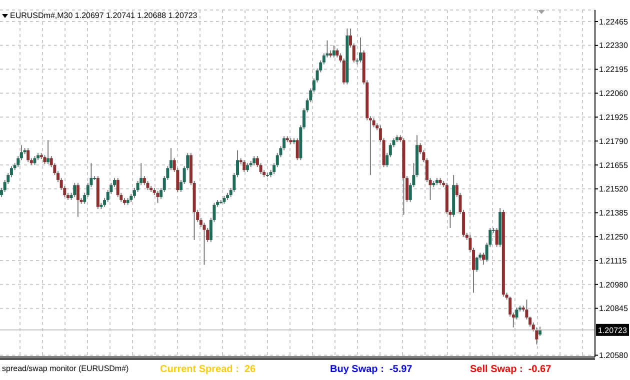 The height and width of the screenshot is (380, 630). Describe the element at coordinates (613, 45) in the screenshot. I see `y-tick-label: 1.22330` at that location.